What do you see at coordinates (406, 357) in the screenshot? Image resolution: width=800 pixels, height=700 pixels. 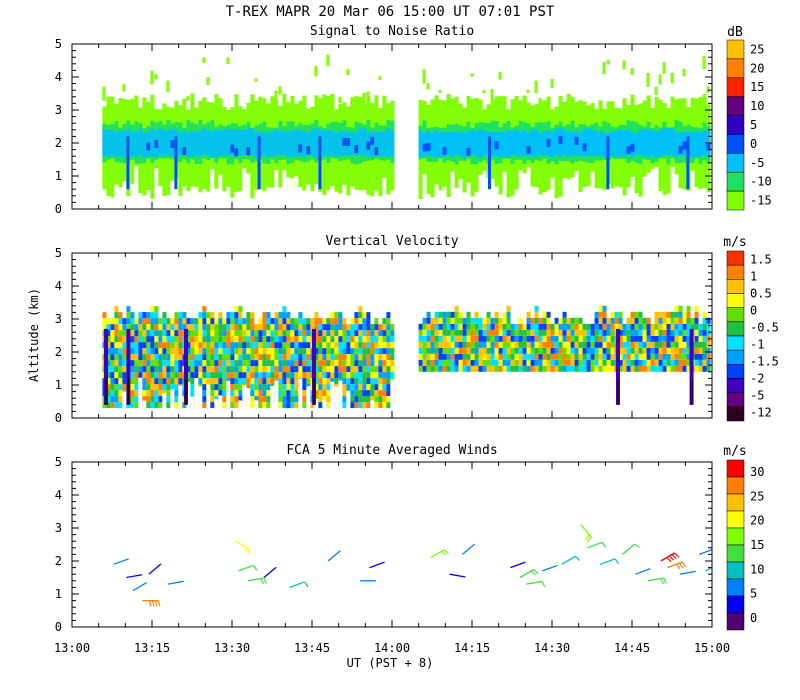 I see `vv-data` at bounding box center [406, 357].